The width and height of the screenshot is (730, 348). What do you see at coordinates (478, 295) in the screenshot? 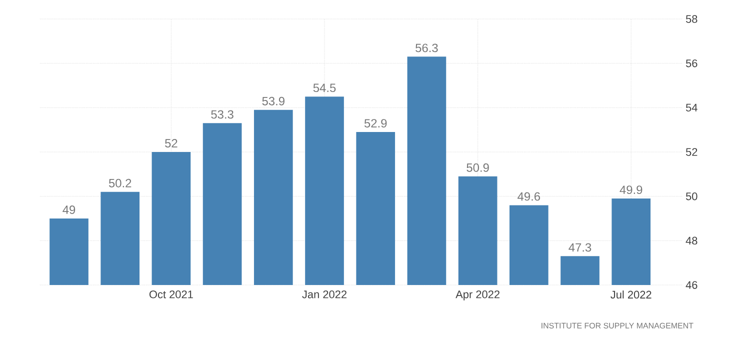
I see `x-tick-label: Apr 2022` at bounding box center [478, 295].